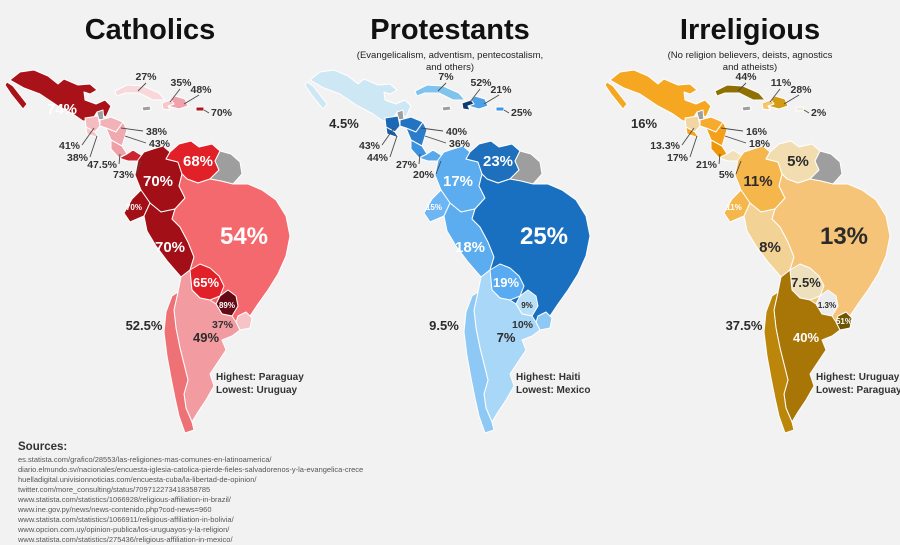  I want to click on label-chile: 9.5%, so click(444, 325).